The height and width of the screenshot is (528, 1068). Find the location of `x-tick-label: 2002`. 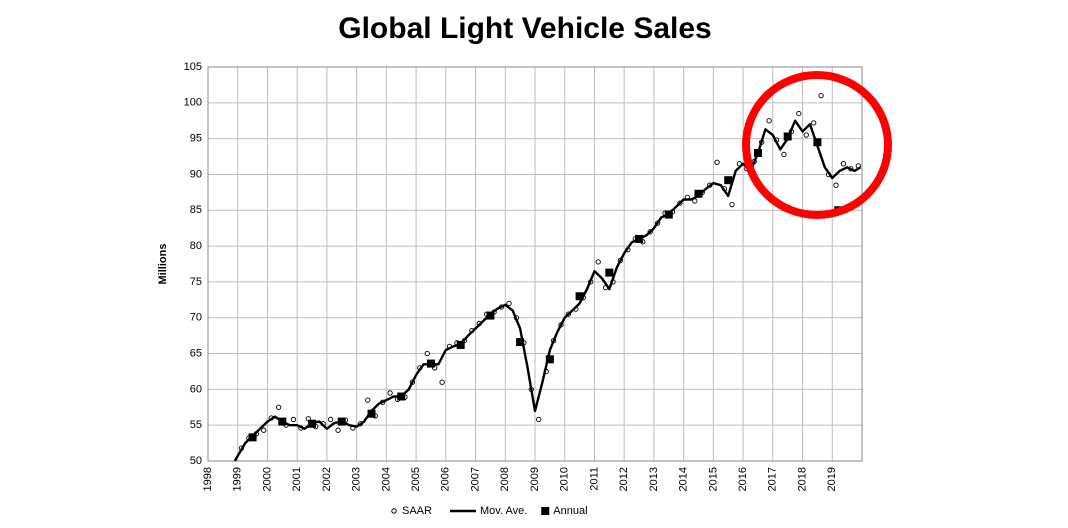

x-tick-label: 2002 is located at coordinates (327, 479).